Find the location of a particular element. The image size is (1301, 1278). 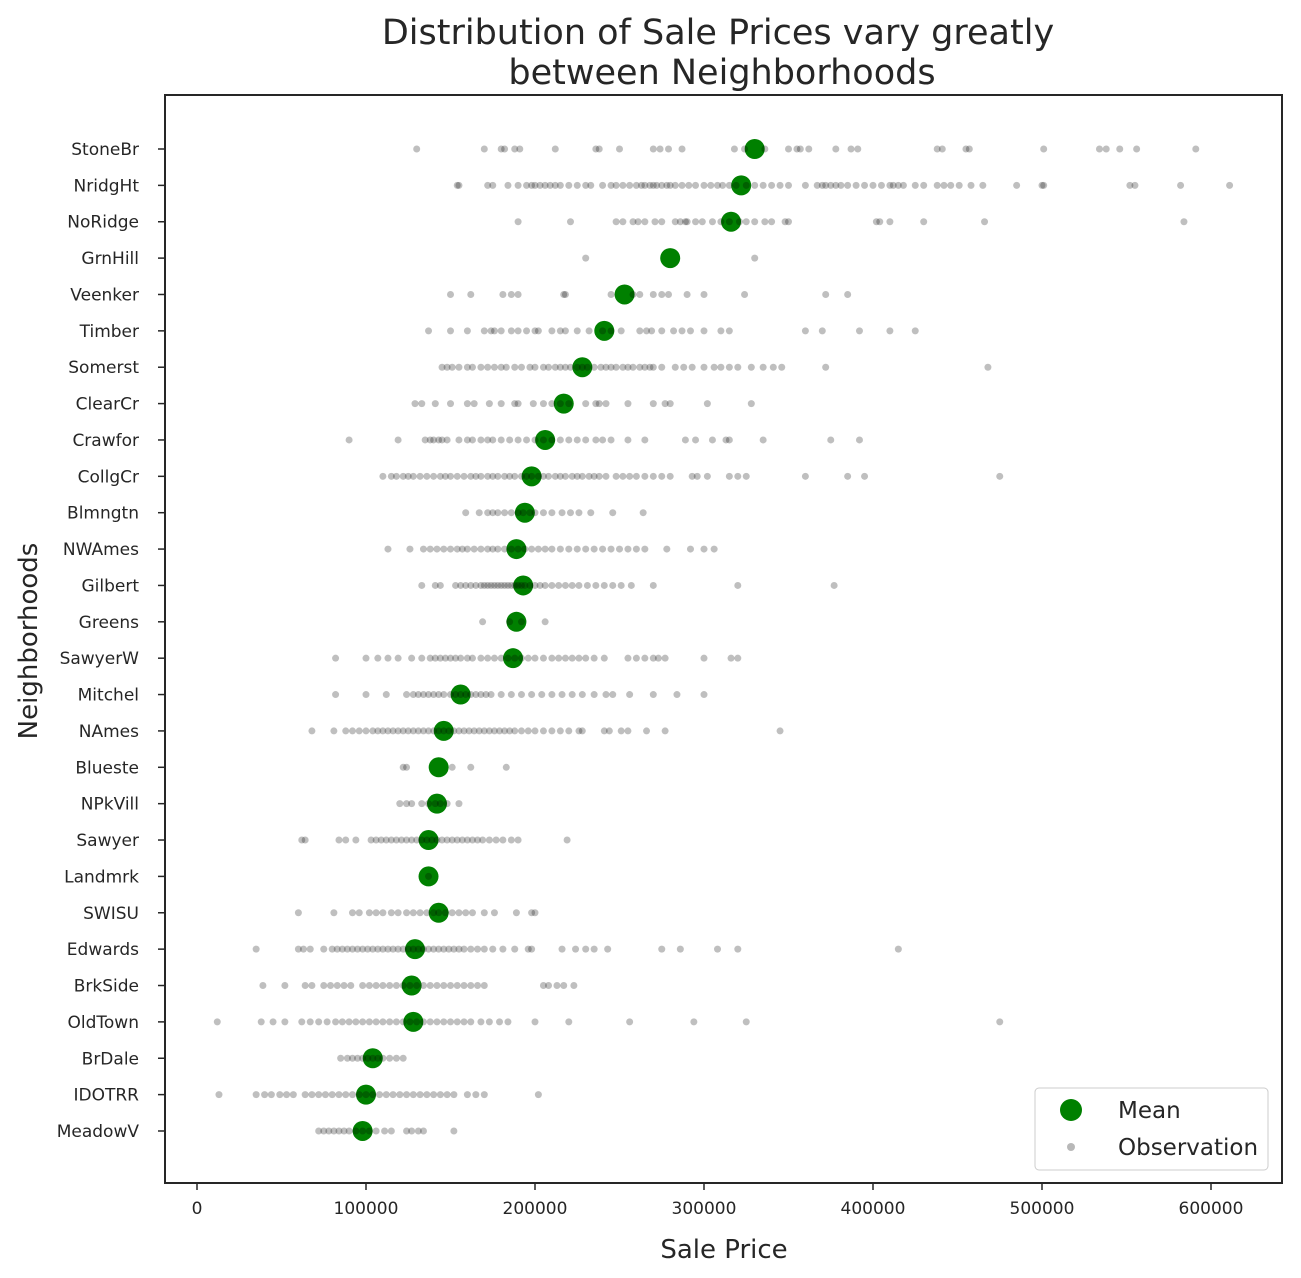

category-row-NAmes is located at coordinates (546, 730).